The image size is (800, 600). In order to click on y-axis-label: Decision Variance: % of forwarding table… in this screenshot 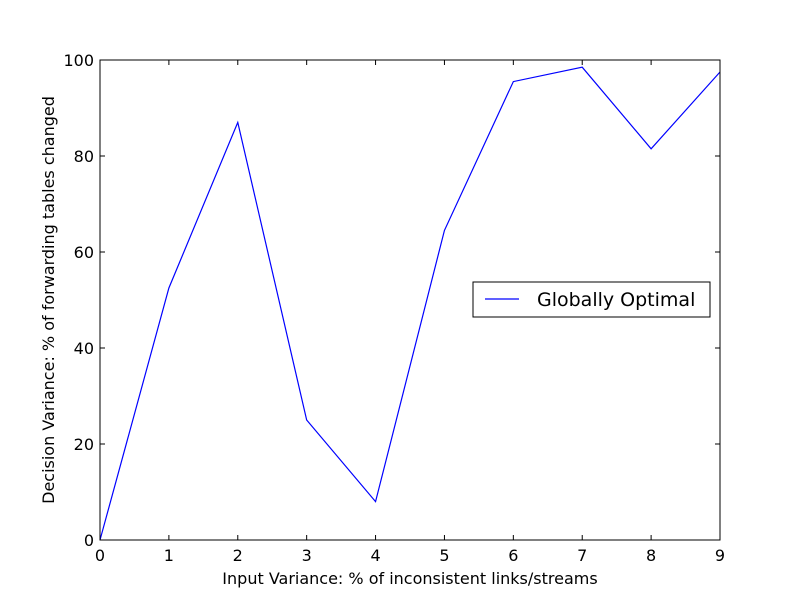, I will do `click(48, 300)`.